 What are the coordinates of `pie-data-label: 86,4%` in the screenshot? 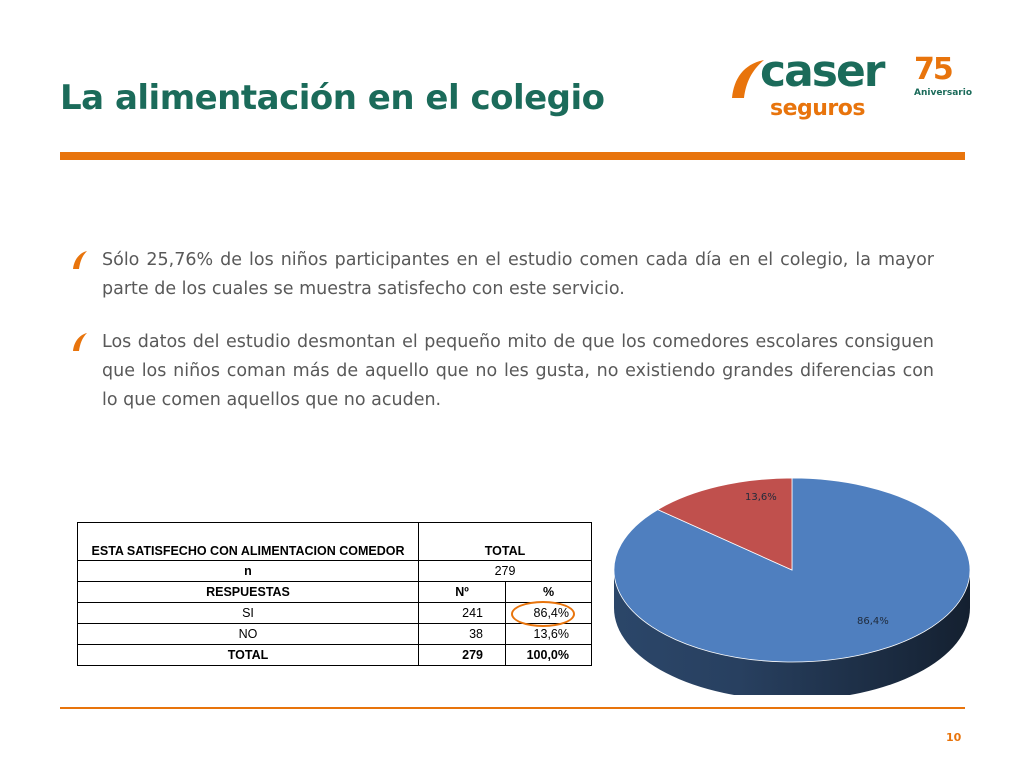 It's located at (873, 621).